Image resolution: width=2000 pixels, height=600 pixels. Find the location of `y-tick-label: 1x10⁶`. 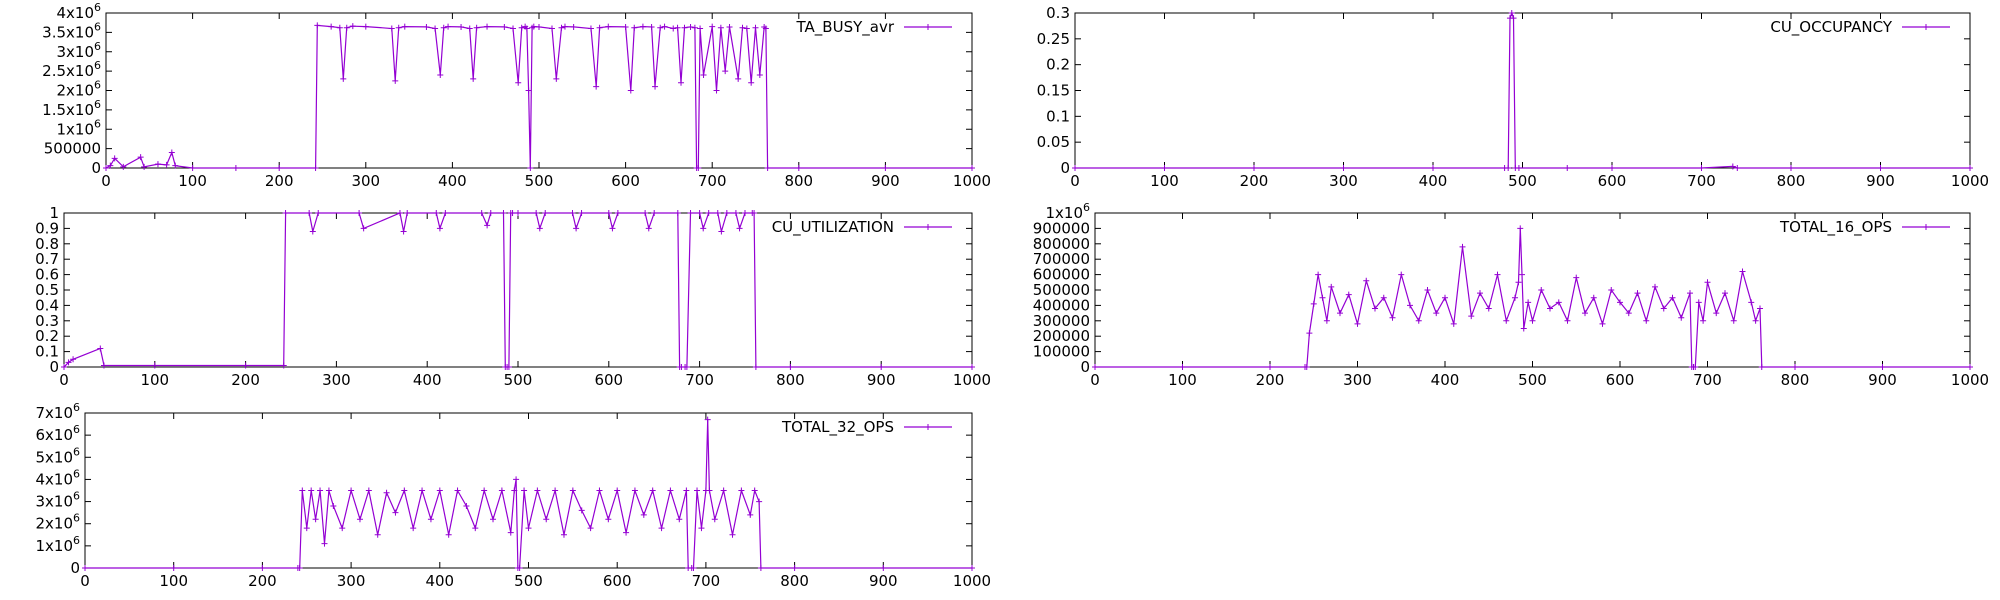

y-tick-label: 1x10⁶ is located at coordinates (78, 127).